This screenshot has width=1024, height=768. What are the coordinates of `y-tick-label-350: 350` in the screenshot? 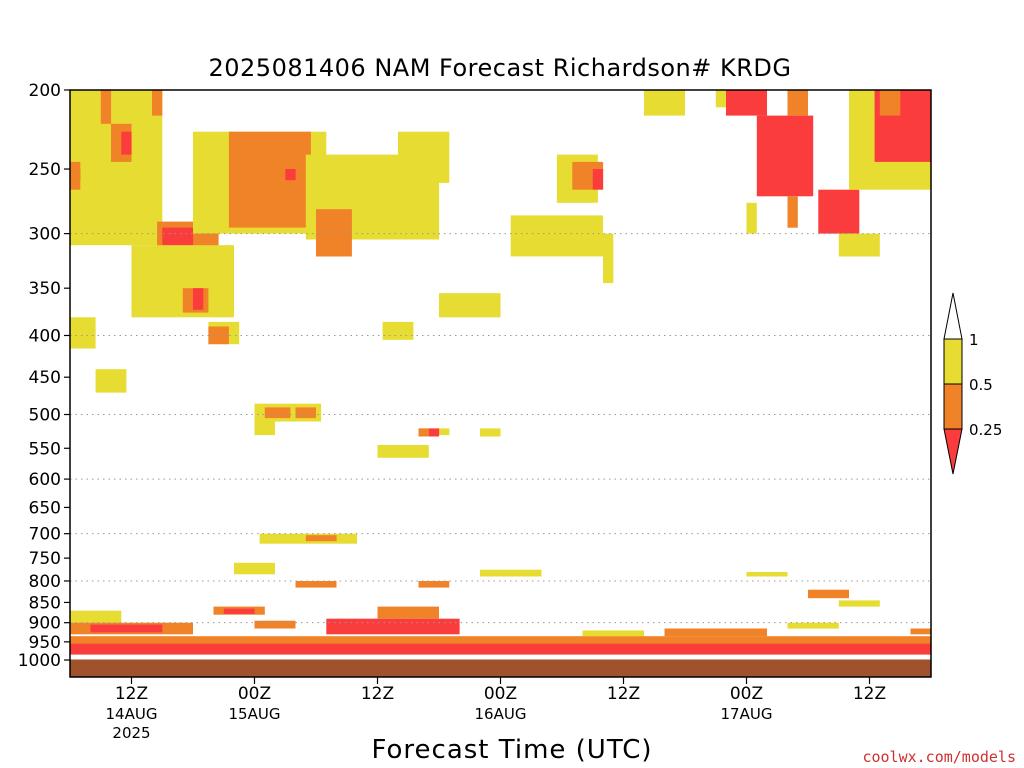 It's located at (45, 289).